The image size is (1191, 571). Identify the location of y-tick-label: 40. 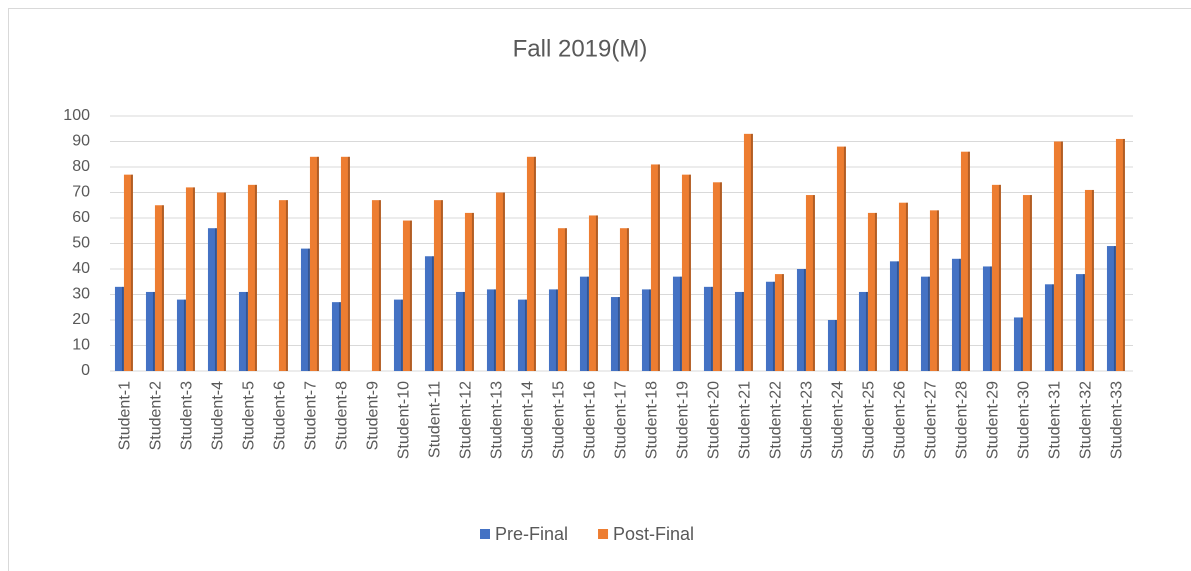
(81, 268).